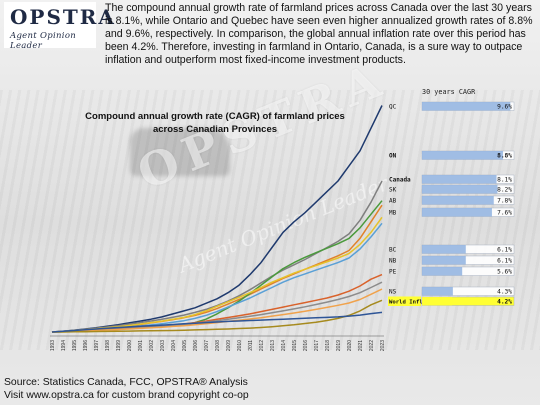  Describe the element at coordinates (262, 345) in the screenshot. I see `x-tick-label: 2012` at that location.